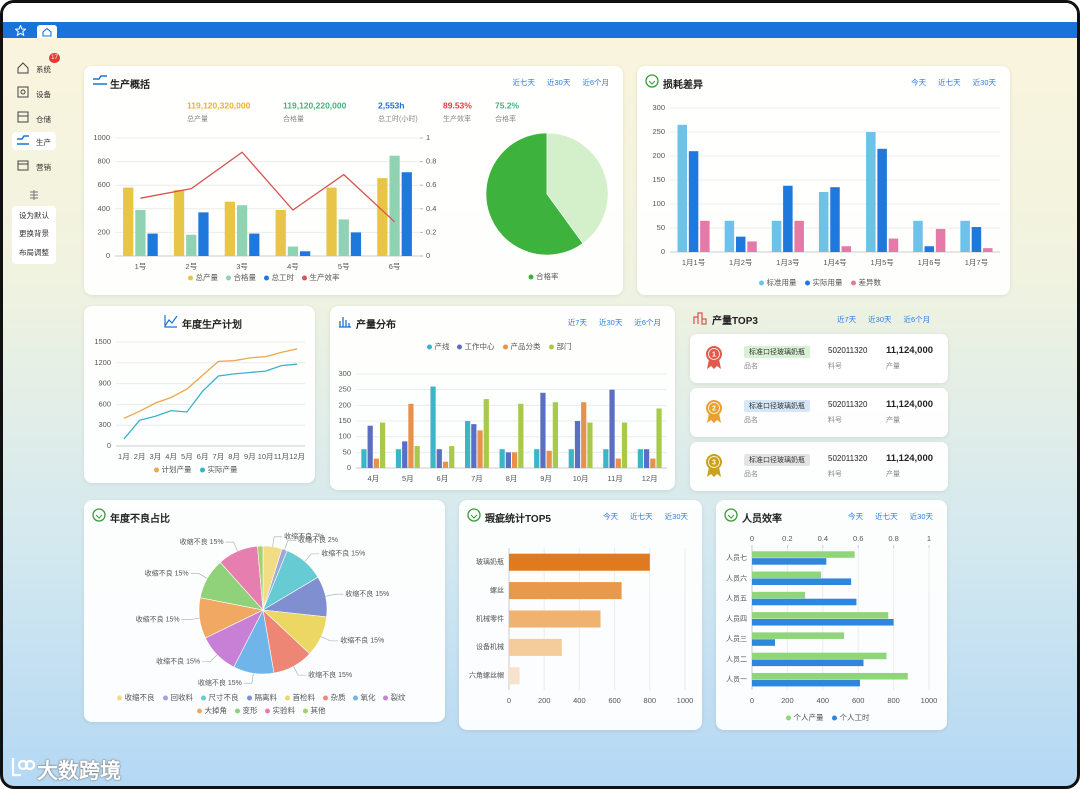 The image size is (1080, 789). Describe the element at coordinates (20, 30) in the screenshot. I see `star-icon` at that location.